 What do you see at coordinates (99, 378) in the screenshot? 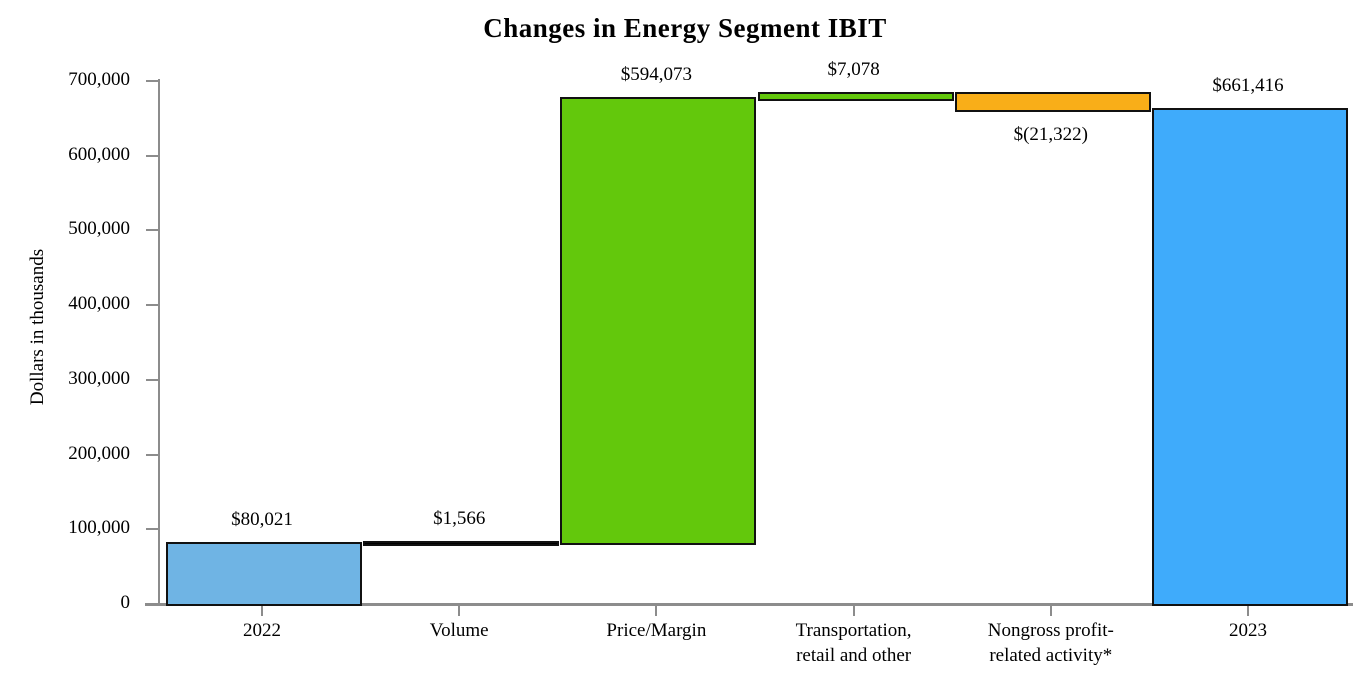
I see `y-tick-label: 300,000` at bounding box center [99, 378].